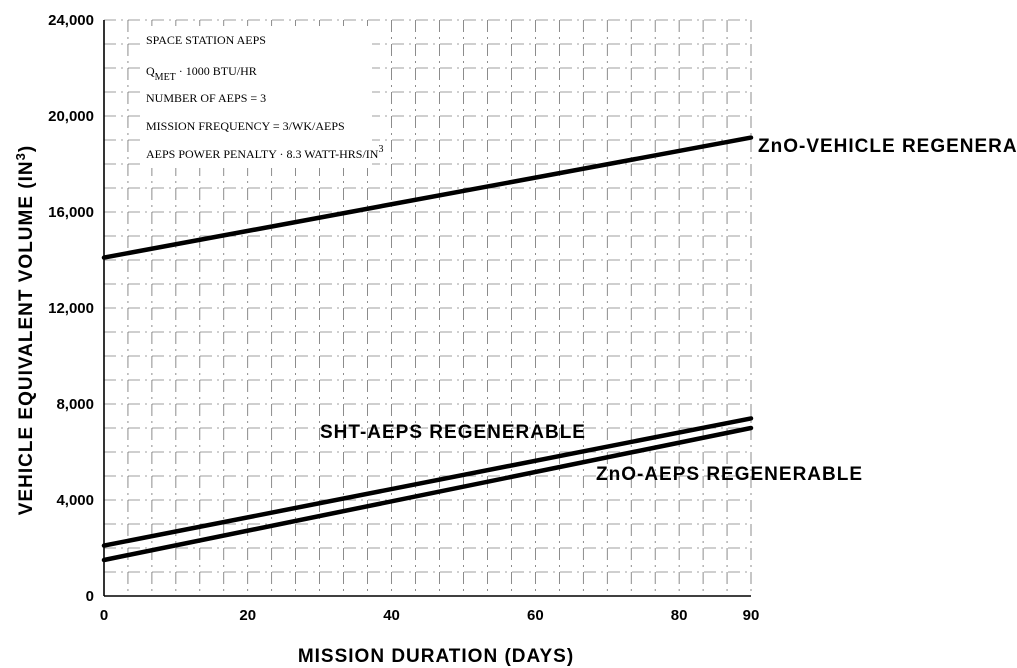  I want to click on x-tick-label: 90, so click(751, 615).